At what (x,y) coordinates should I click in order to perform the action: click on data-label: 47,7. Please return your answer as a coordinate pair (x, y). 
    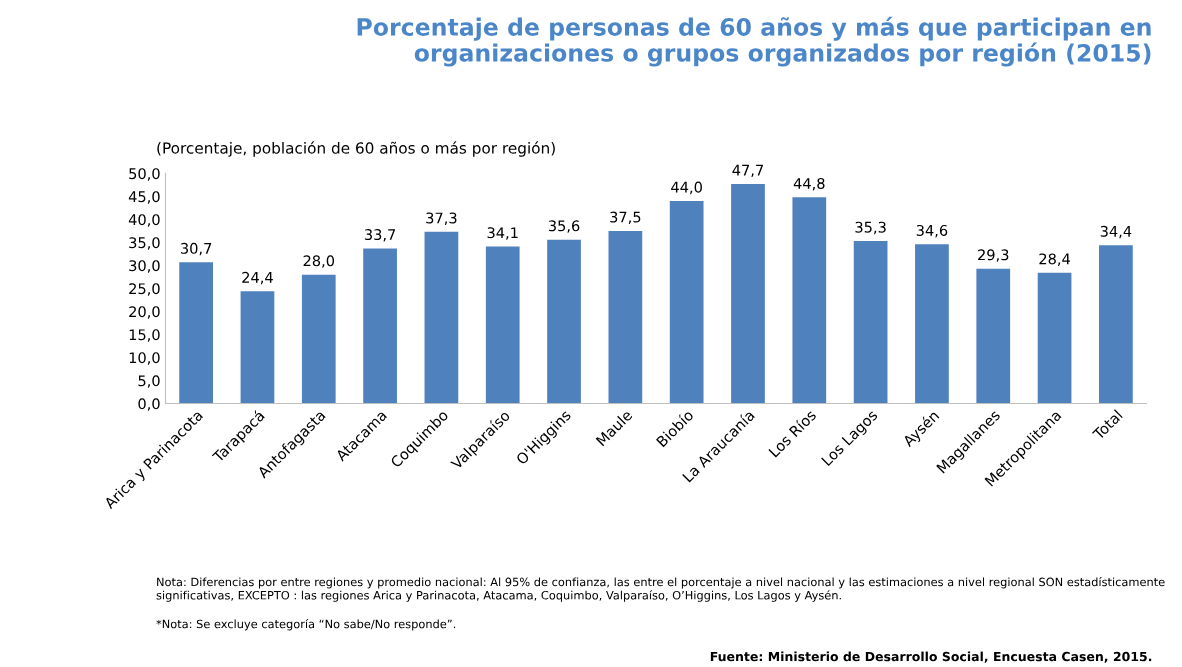
    Looking at the image, I should click on (747, 171).